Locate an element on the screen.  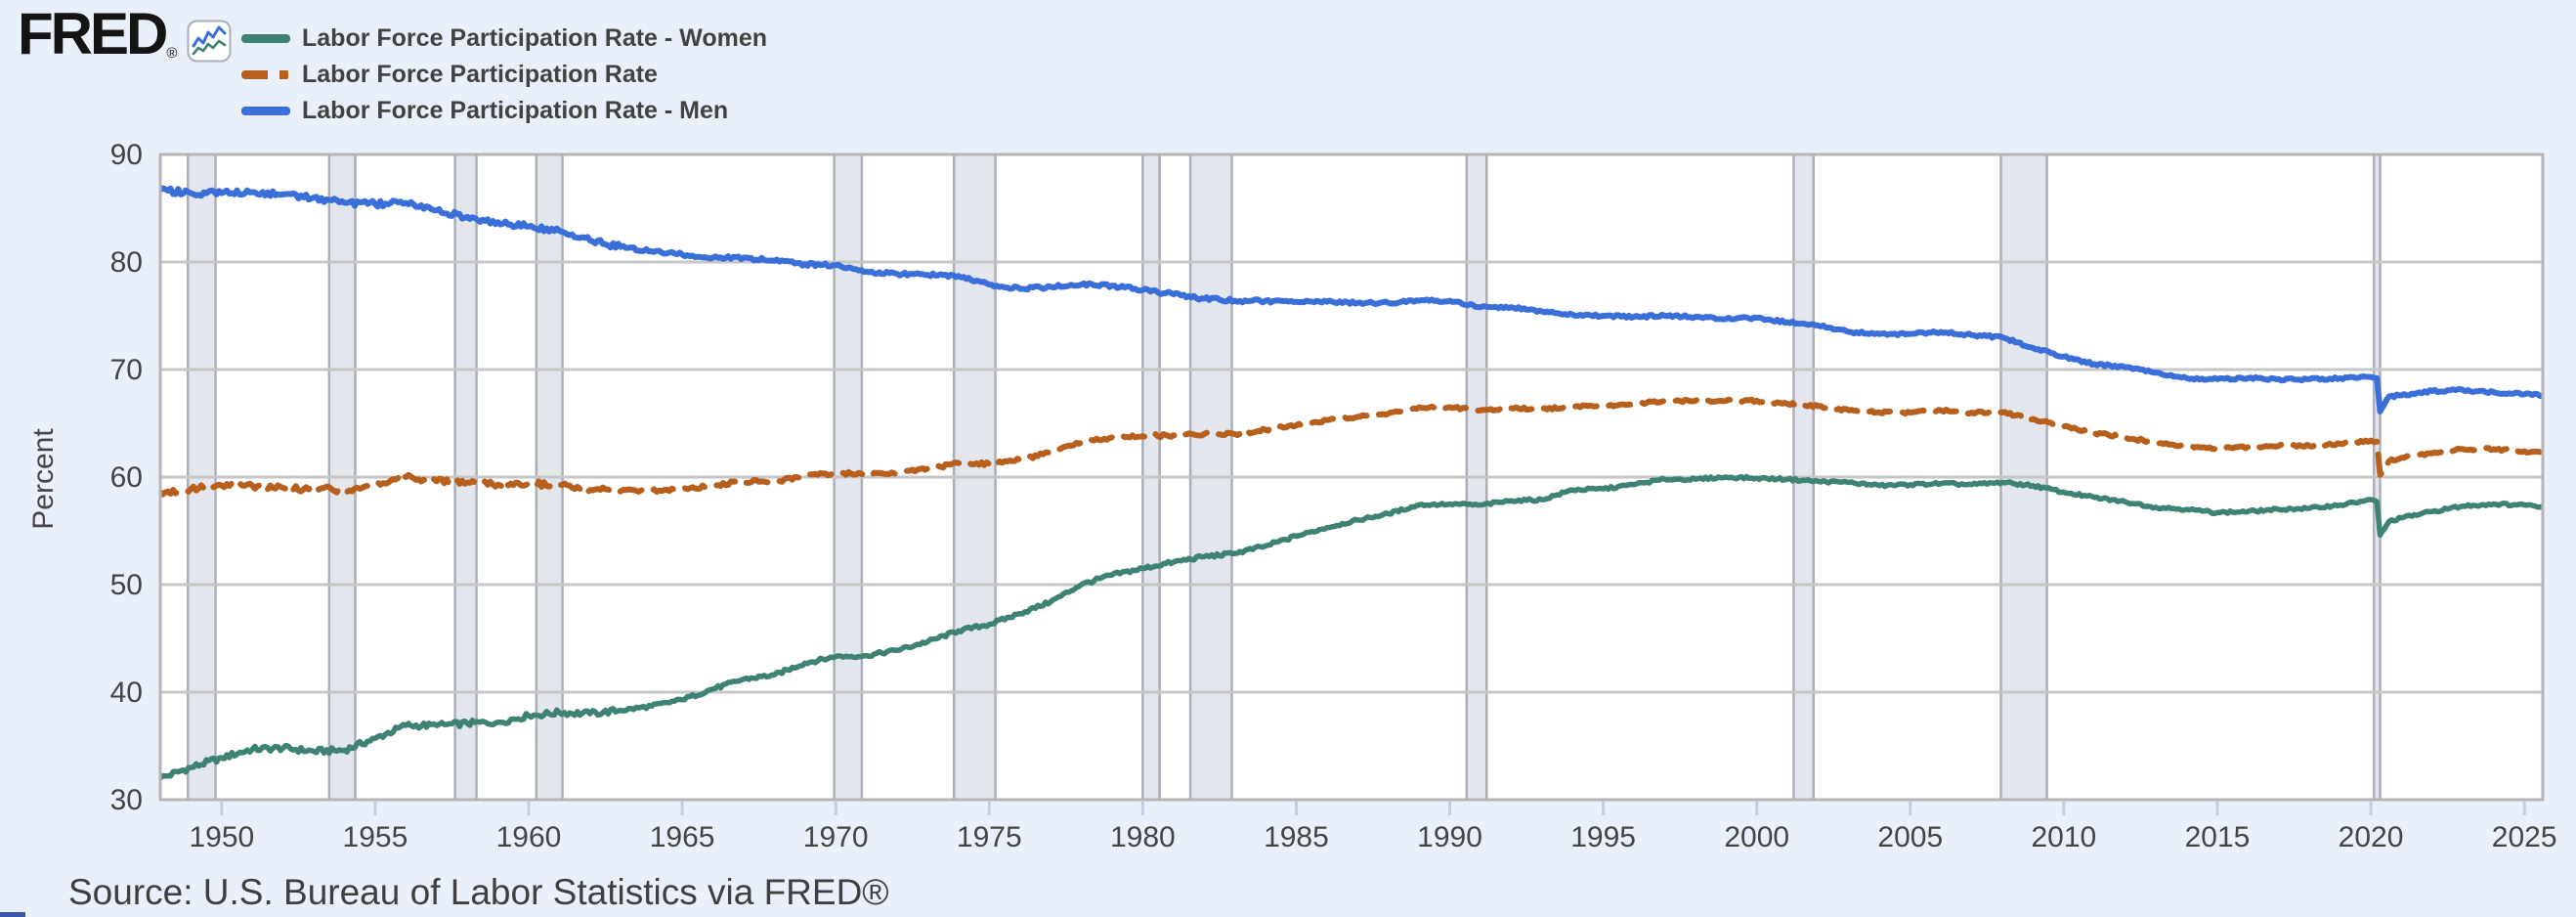
legend-item-women: Labor Force Participation Rate - Women is located at coordinates (504, 38).